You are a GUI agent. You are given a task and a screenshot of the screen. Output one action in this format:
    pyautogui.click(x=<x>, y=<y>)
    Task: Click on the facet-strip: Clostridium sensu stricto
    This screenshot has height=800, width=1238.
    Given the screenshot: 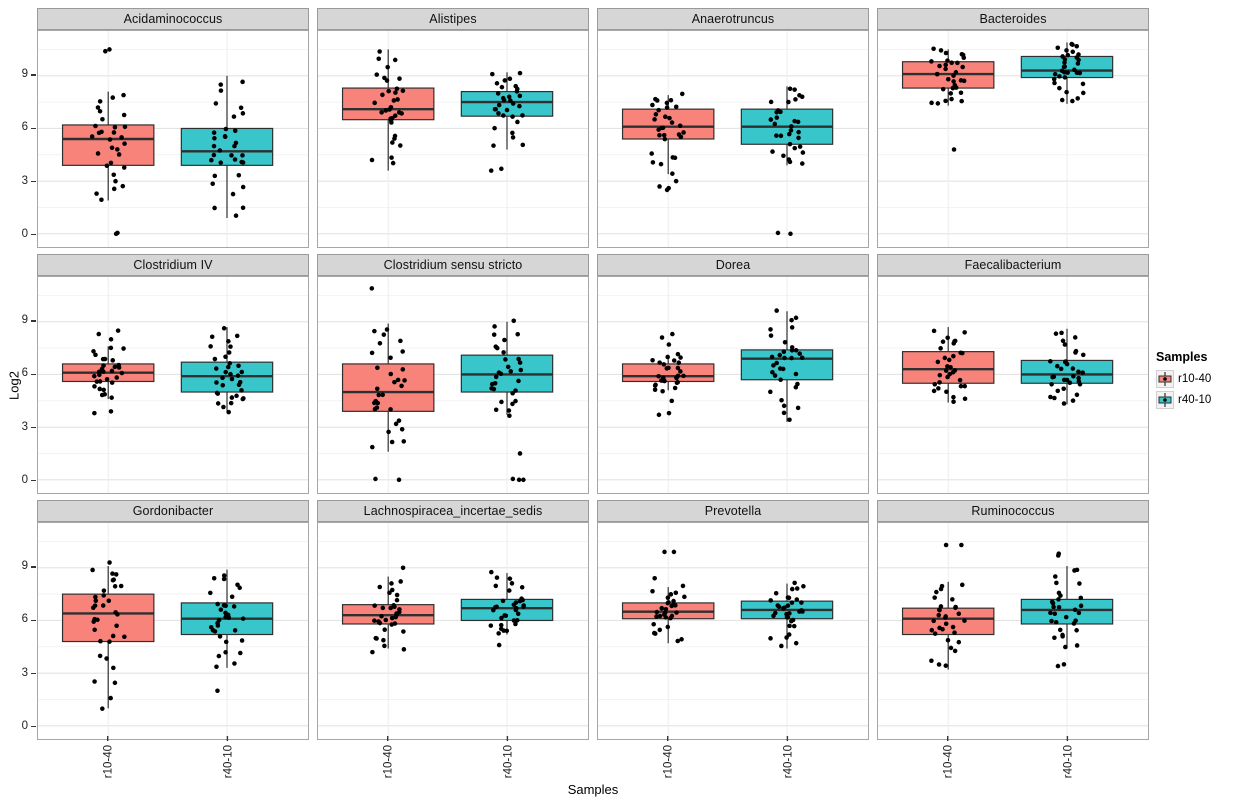 What is the action you would take?
    pyautogui.click(x=453, y=265)
    